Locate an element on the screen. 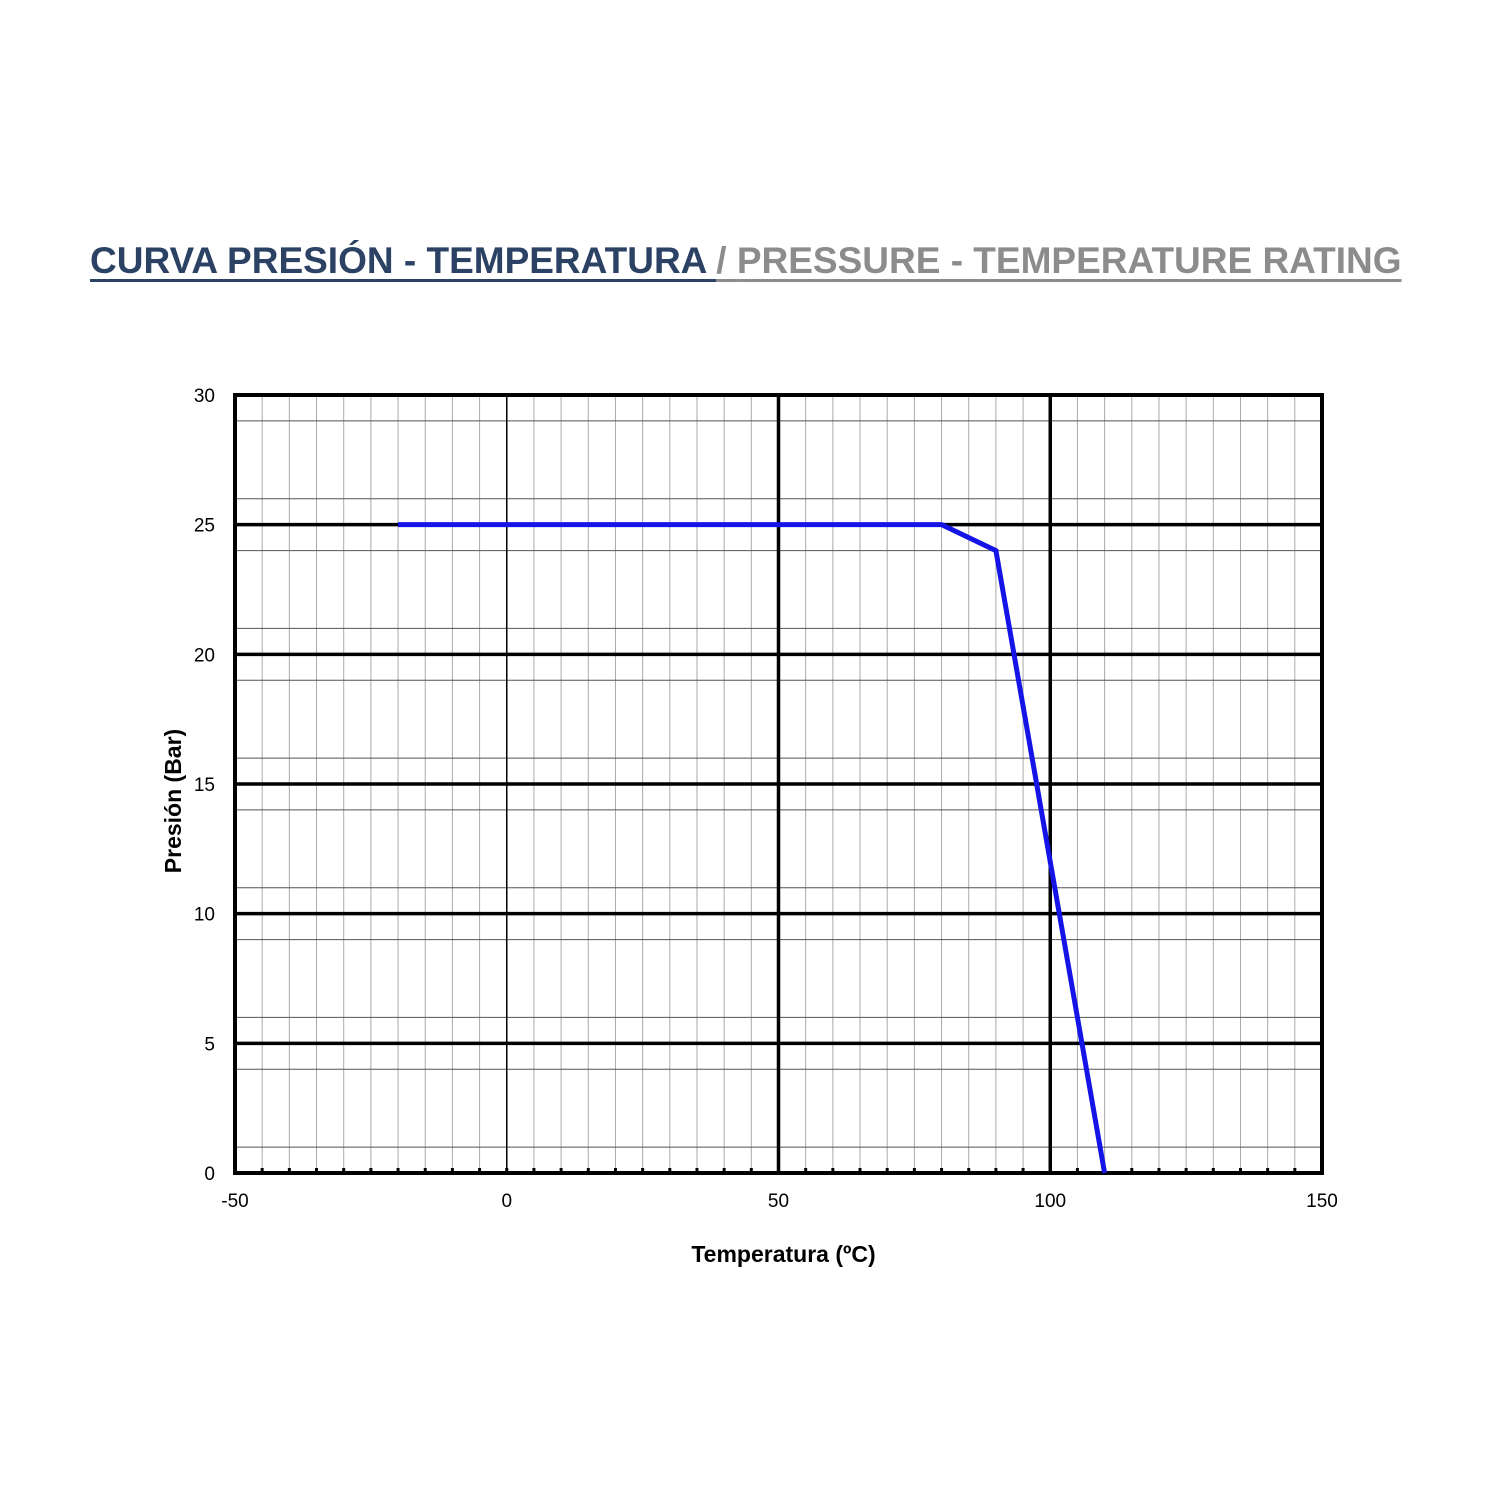  y-tick-label: 20 is located at coordinates (204, 655).